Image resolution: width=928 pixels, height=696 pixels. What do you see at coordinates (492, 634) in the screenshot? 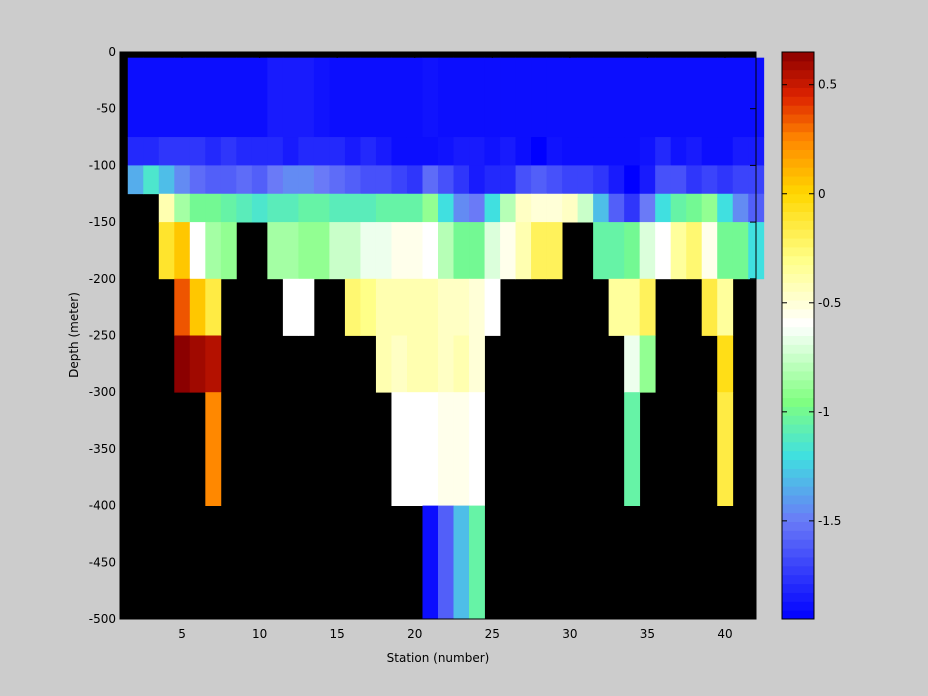
I see `x-tick-label: 25` at bounding box center [492, 634].